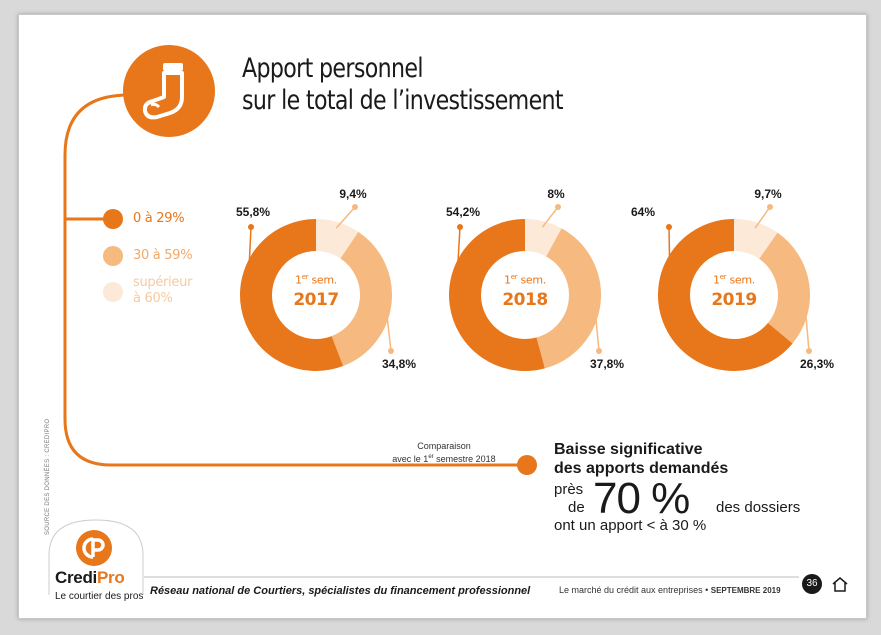 This screenshot has height=635, width=881. I want to click on brand-name-accent: Pro, so click(110, 577).